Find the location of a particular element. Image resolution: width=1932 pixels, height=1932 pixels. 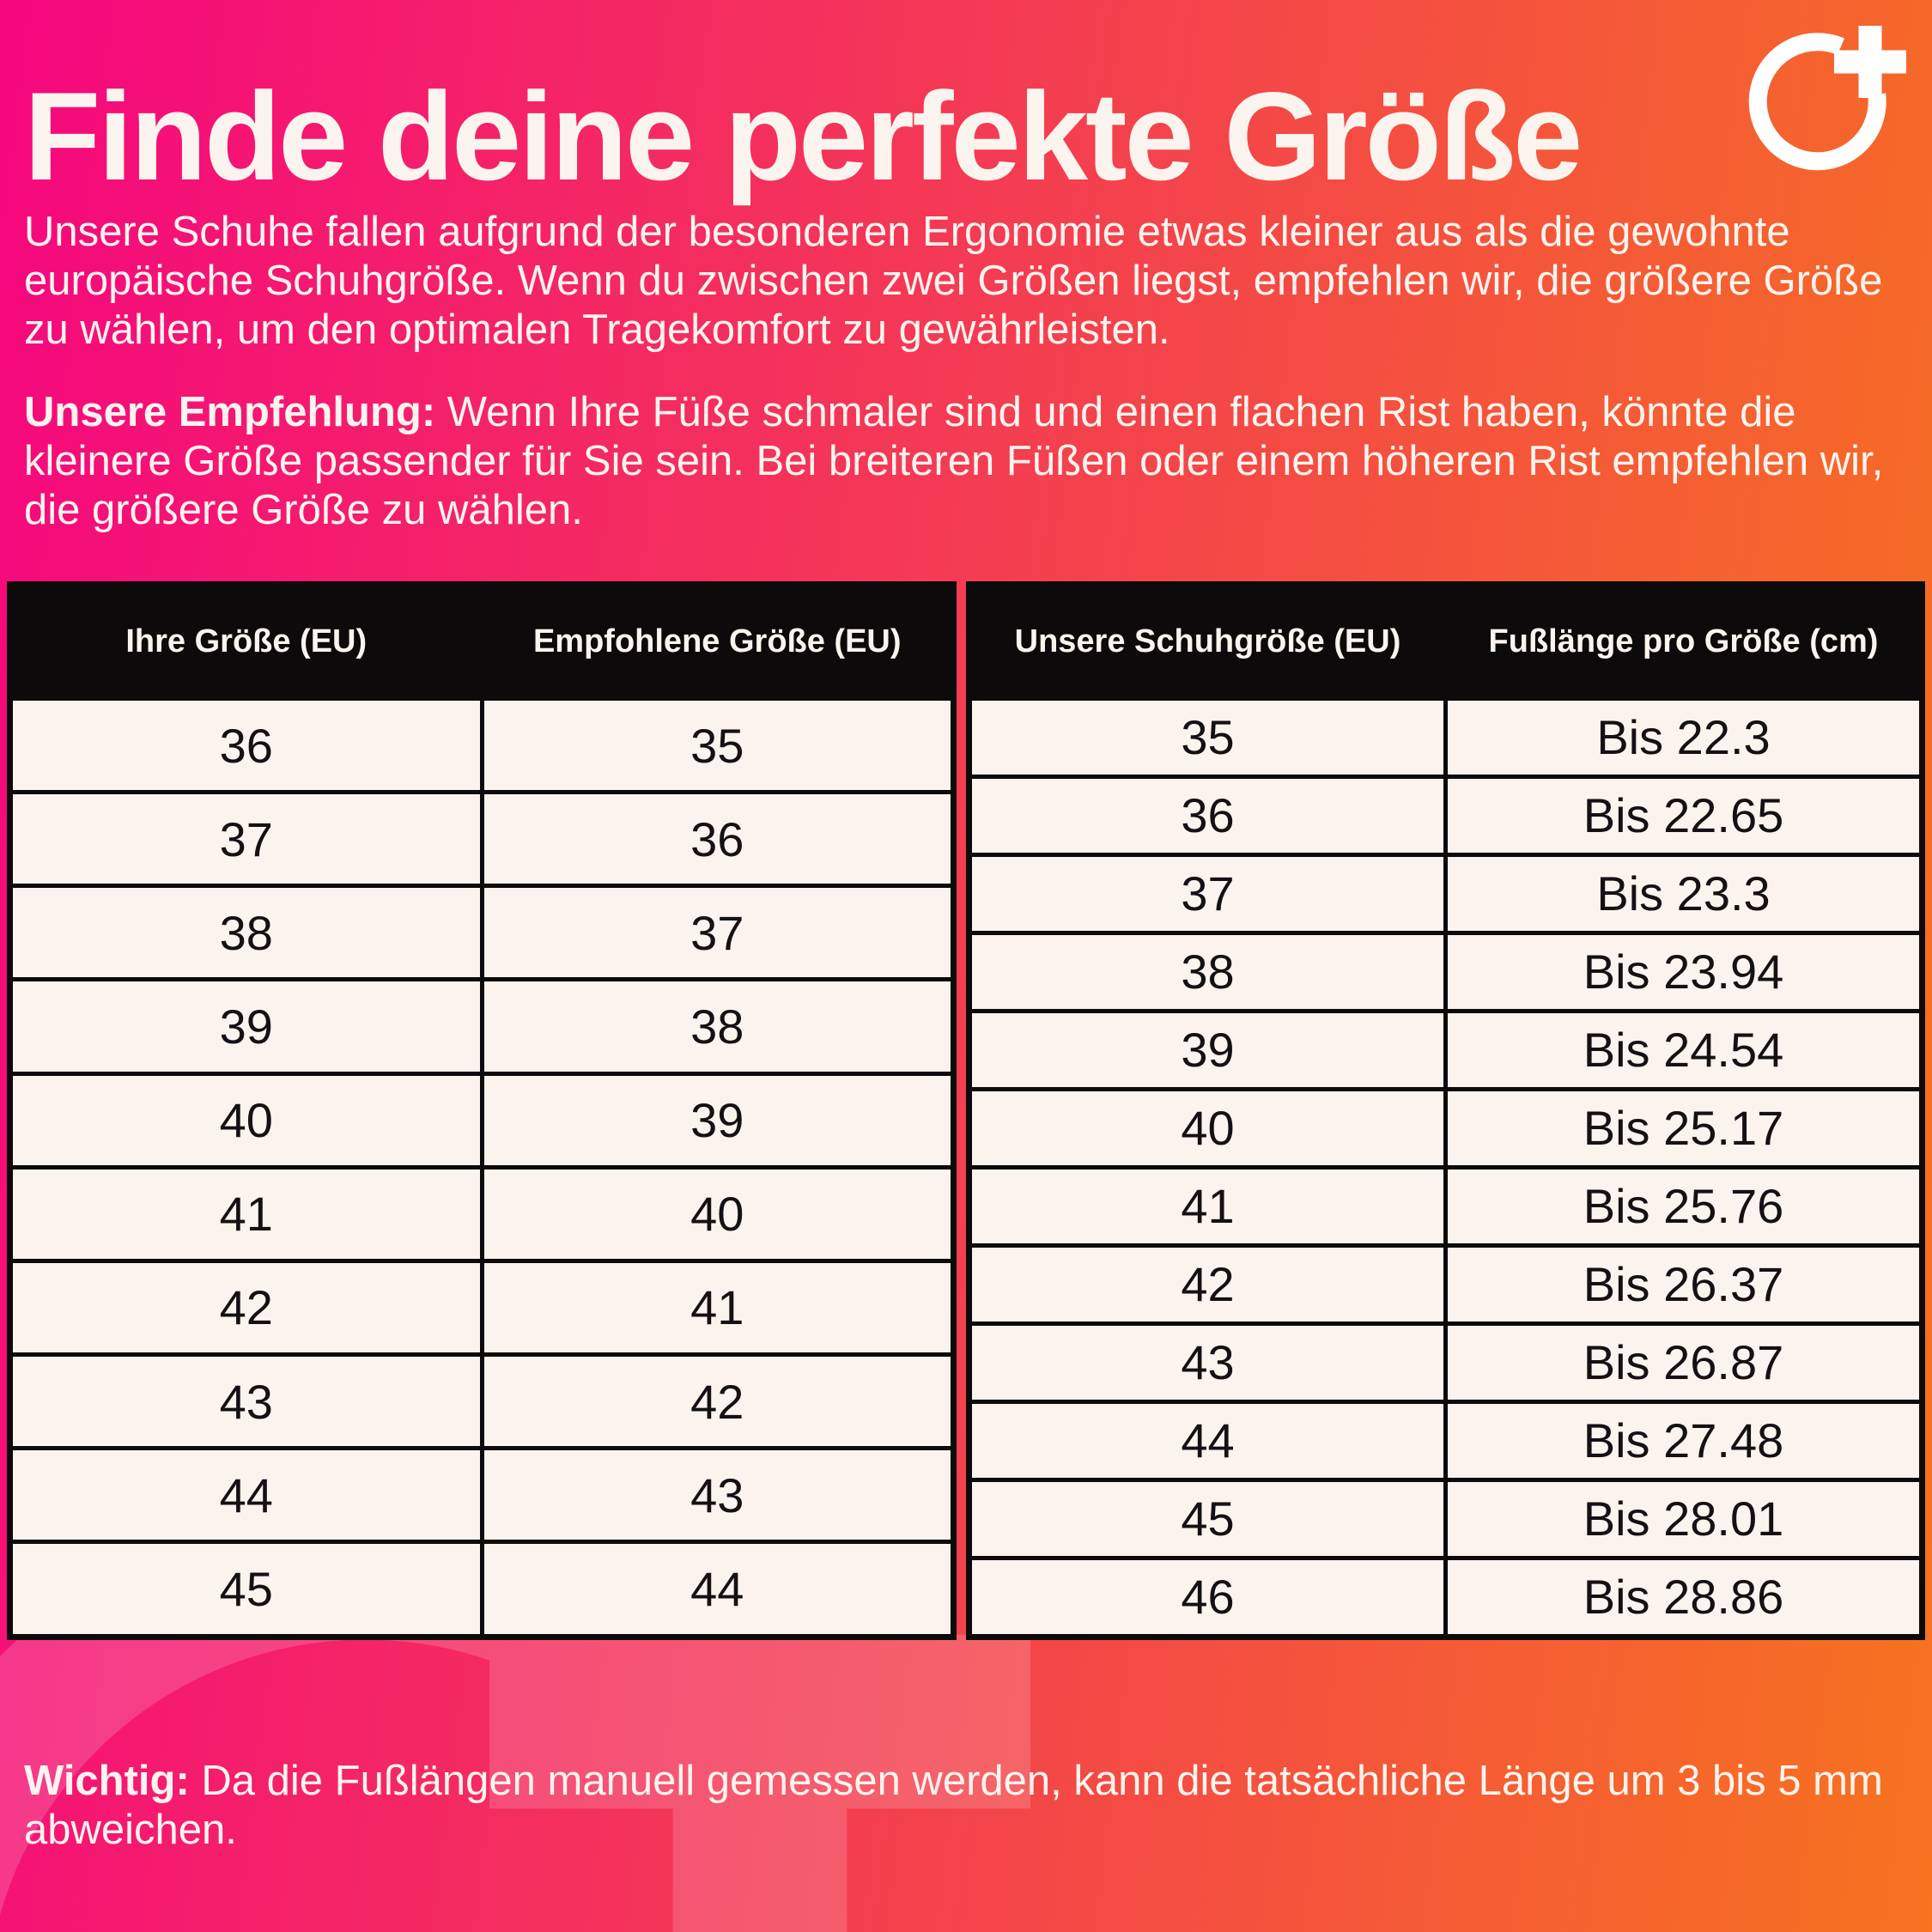

recommendation-label: Unsere Empfehlung: is located at coordinates (230, 412).